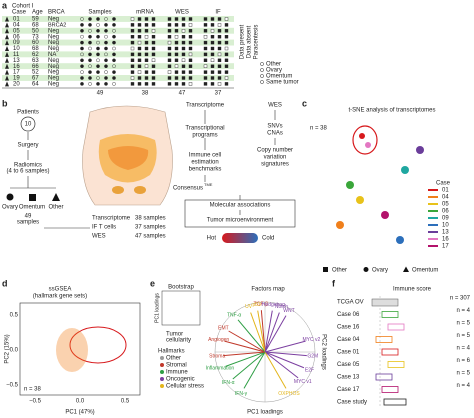 The height and width of the screenshot is (418, 474). What do you see at coordinates (445, 198) in the screenshot?
I see `legend-entry: 04` at bounding box center [445, 198].